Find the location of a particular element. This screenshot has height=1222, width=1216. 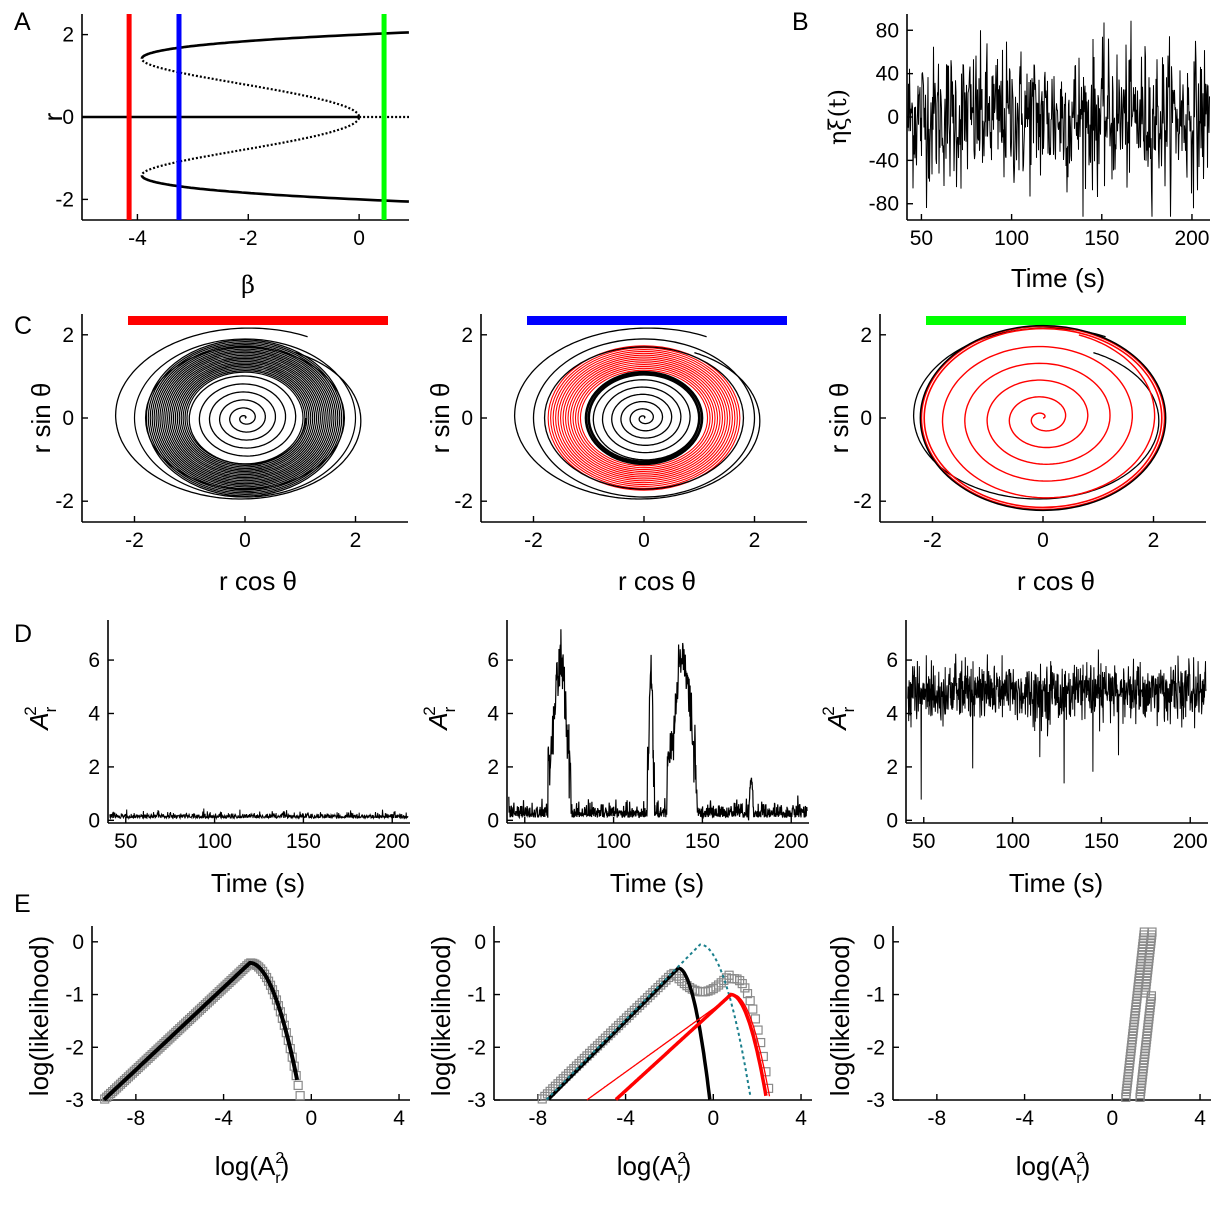

stable-outer-branch is located at coordinates (274, 45).